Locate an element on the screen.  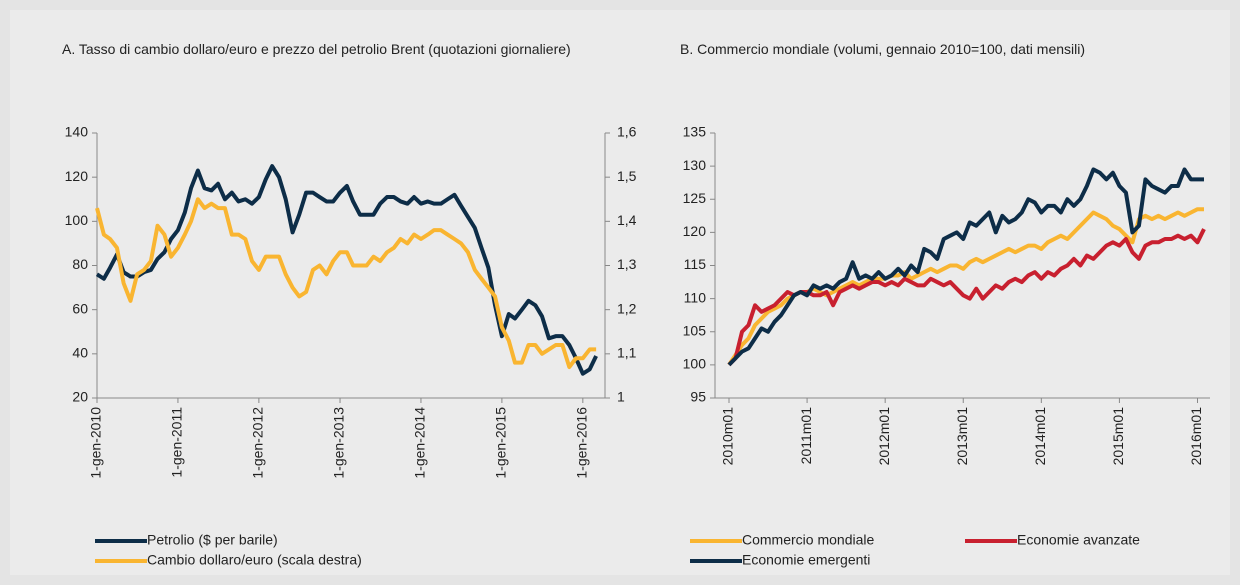
x-tick-label: 1-gen-2011 is located at coordinates (177, 442).